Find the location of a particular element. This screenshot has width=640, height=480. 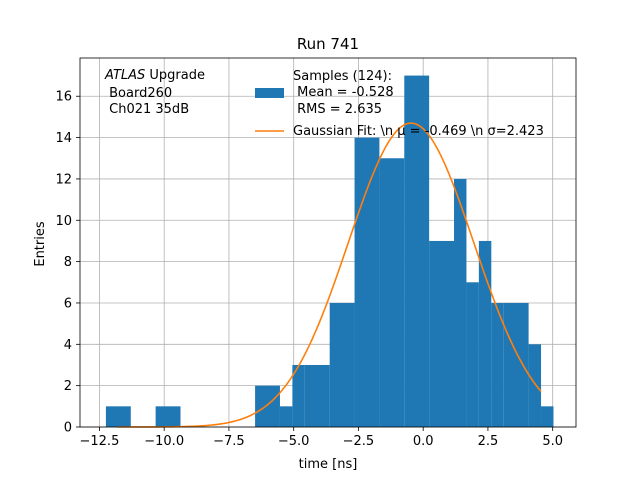

atlas-annotation-line-3: Ch021 35dB is located at coordinates (147, 109).